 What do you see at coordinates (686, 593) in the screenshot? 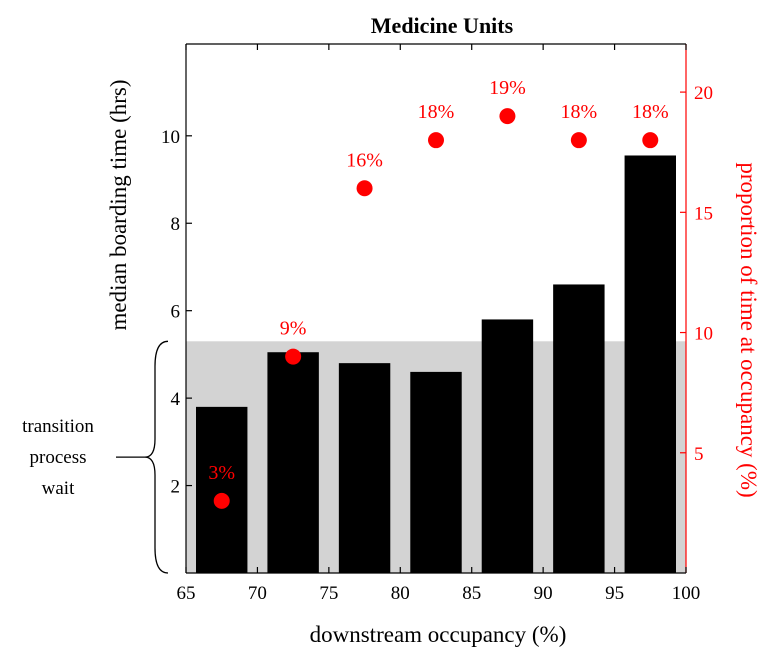
I see `x-tick-label-7: 100` at bounding box center [686, 593].